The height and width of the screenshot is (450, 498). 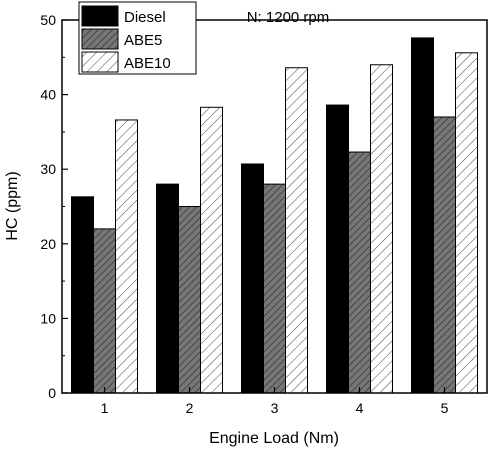 What do you see at coordinates (54, 206) in the screenshot?
I see `y-axis-ticks: 0 10 20 30 40 50` at bounding box center [54, 206].